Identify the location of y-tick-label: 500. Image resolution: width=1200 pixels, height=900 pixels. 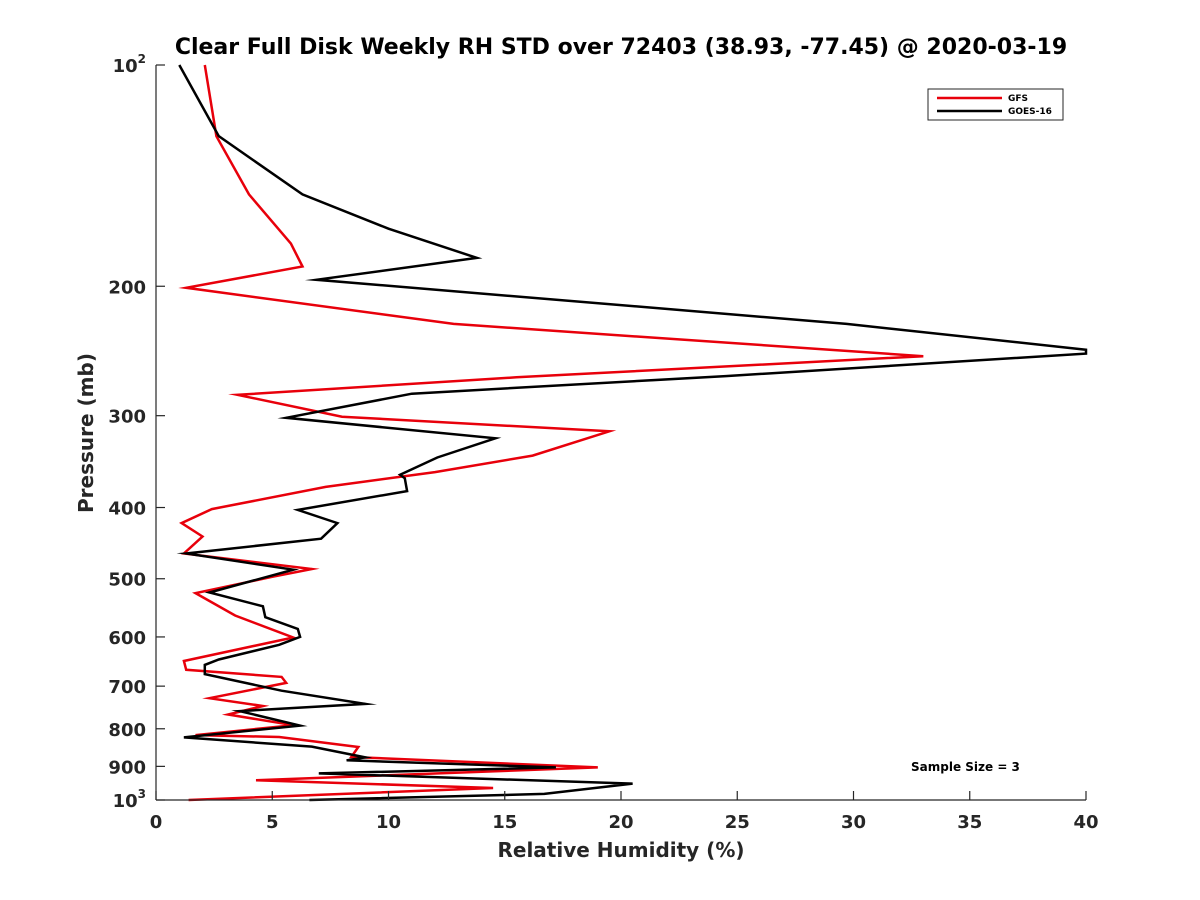
(127, 580).